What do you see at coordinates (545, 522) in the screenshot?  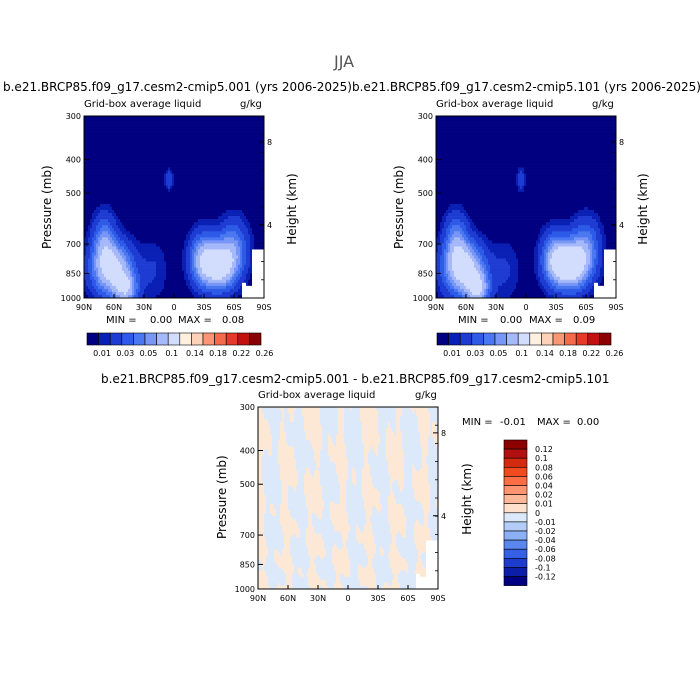 I see `diff-colorbar-label--0.01: -0.01` at bounding box center [545, 522].